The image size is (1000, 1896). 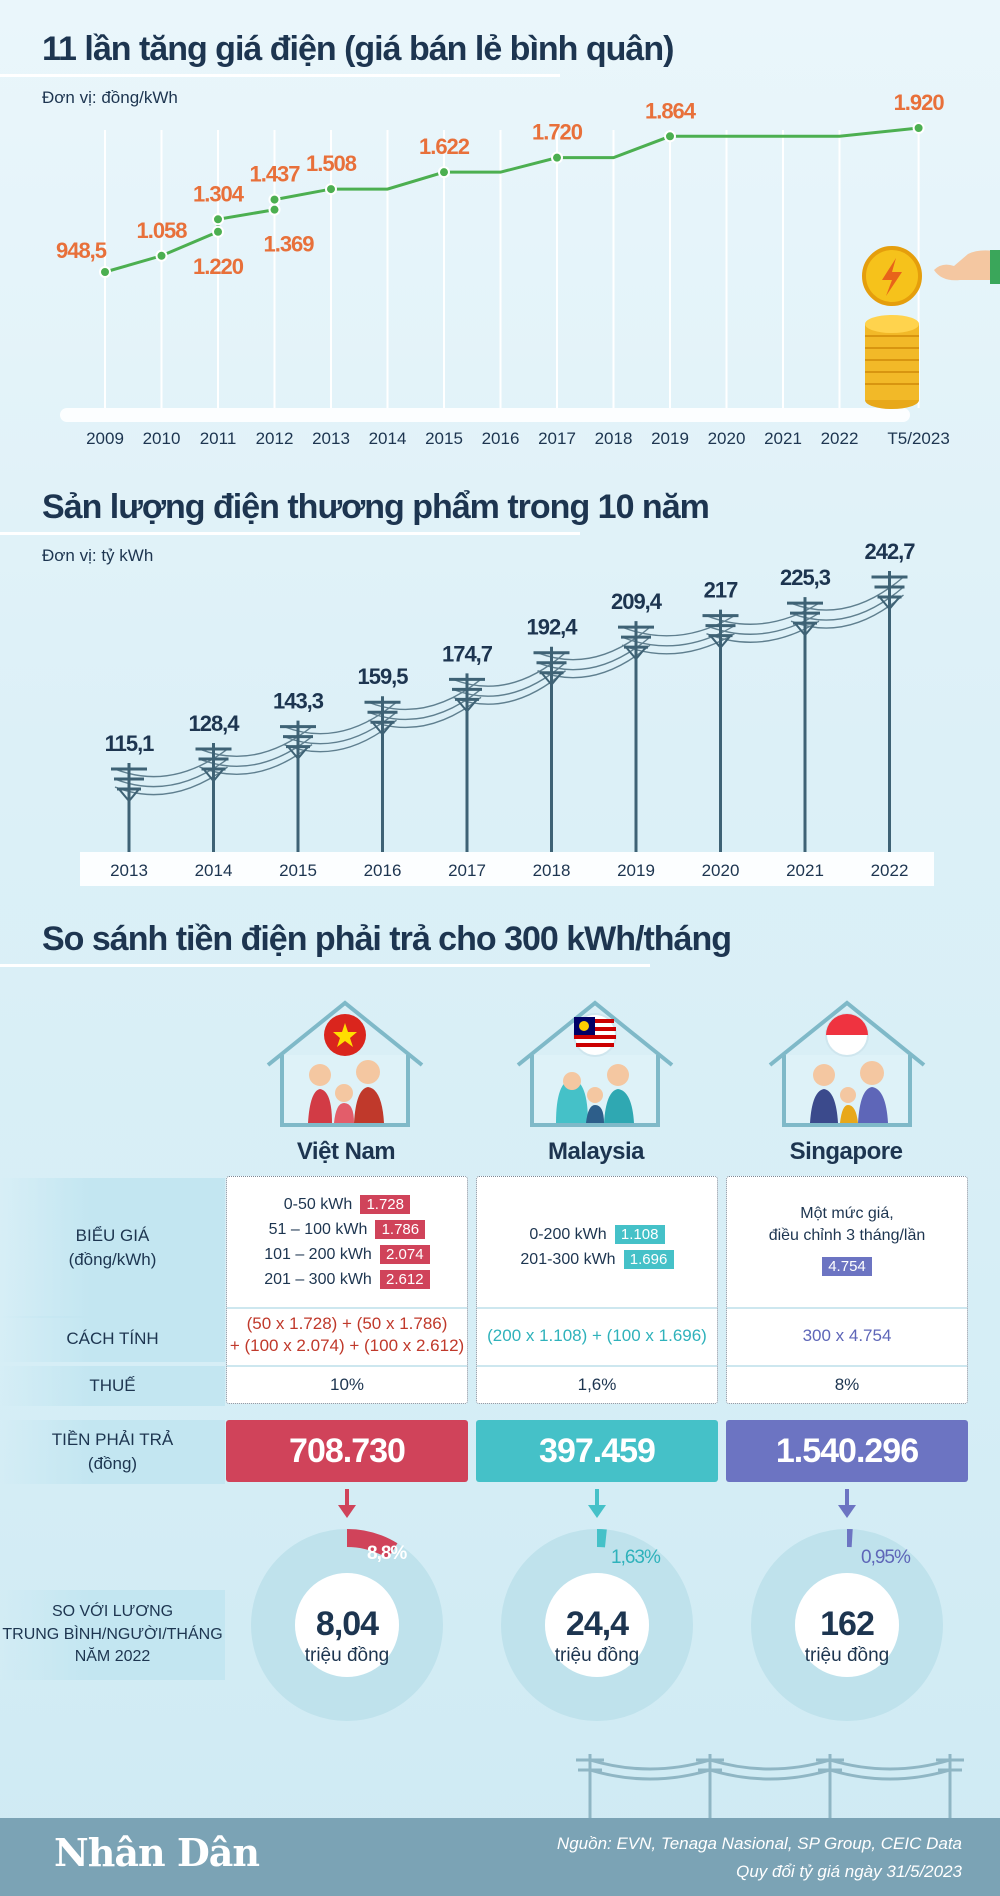 I want to click on country-name-vietnam: Việt Nam, so click(x=346, y=1151).